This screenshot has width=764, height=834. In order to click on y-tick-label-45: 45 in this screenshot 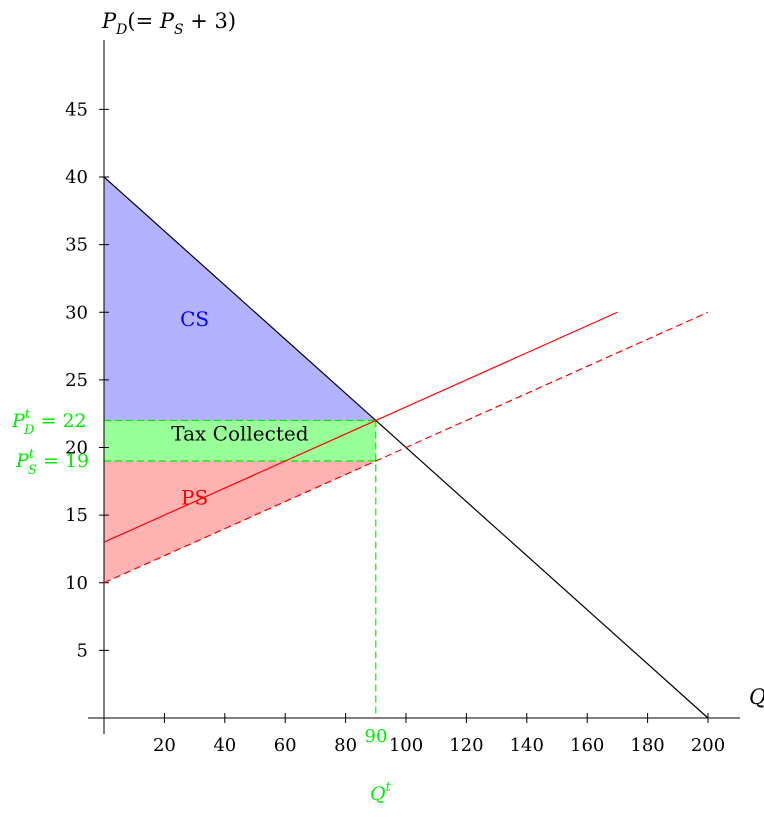, I will do `click(76, 109)`.